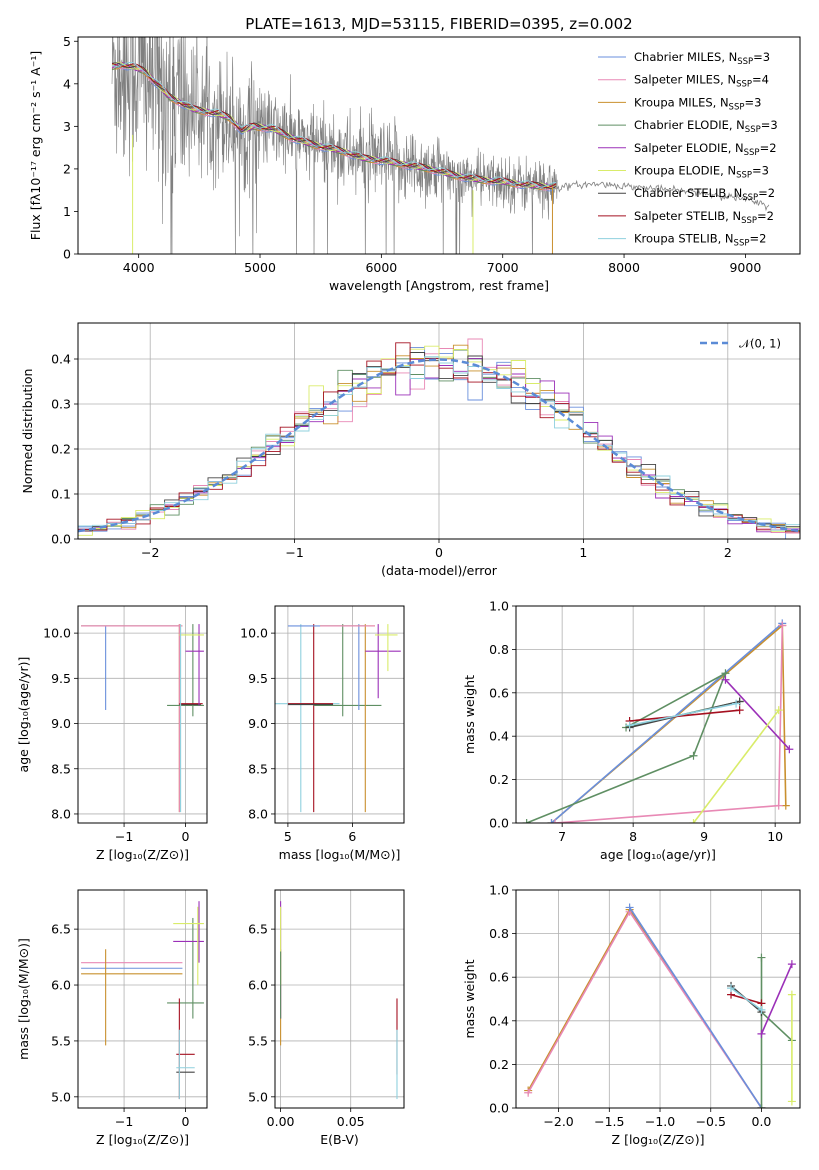 The height and width of the screenshot is (1170, 819). What do you see at coordinates (728, 552) in the screenshot?
I see `x-tick-label: 2` at bounding box center [728, 552].